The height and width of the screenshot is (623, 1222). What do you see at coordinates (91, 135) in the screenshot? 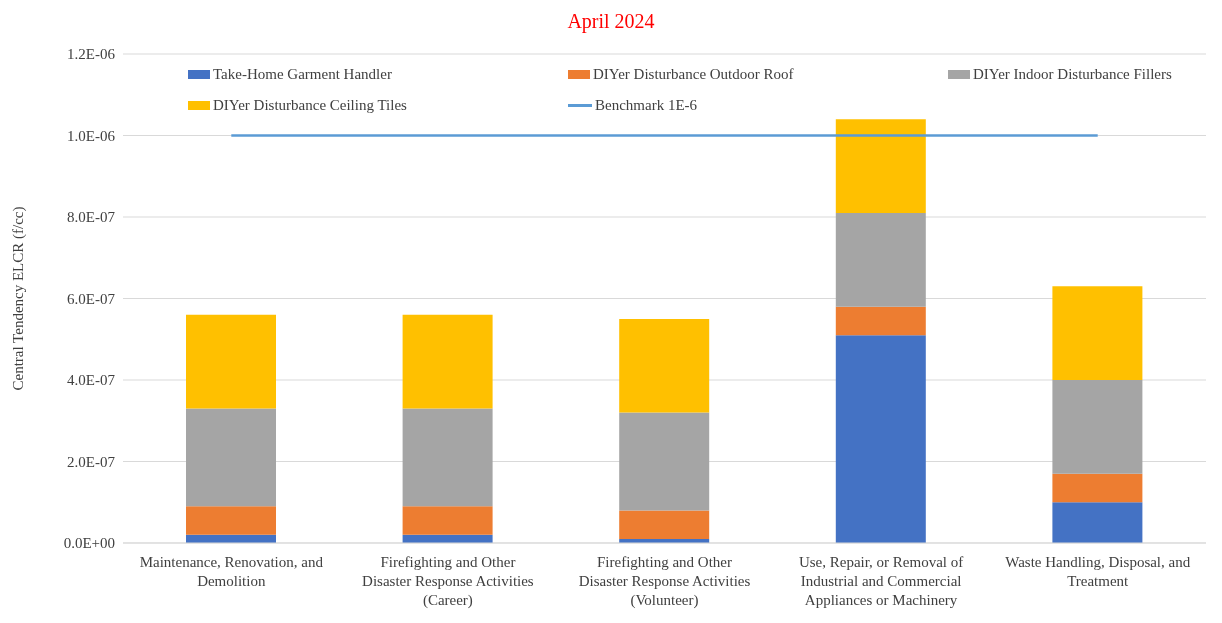
I see `y-tick-label: 1.0E-06` at bounding box center [91, 135].